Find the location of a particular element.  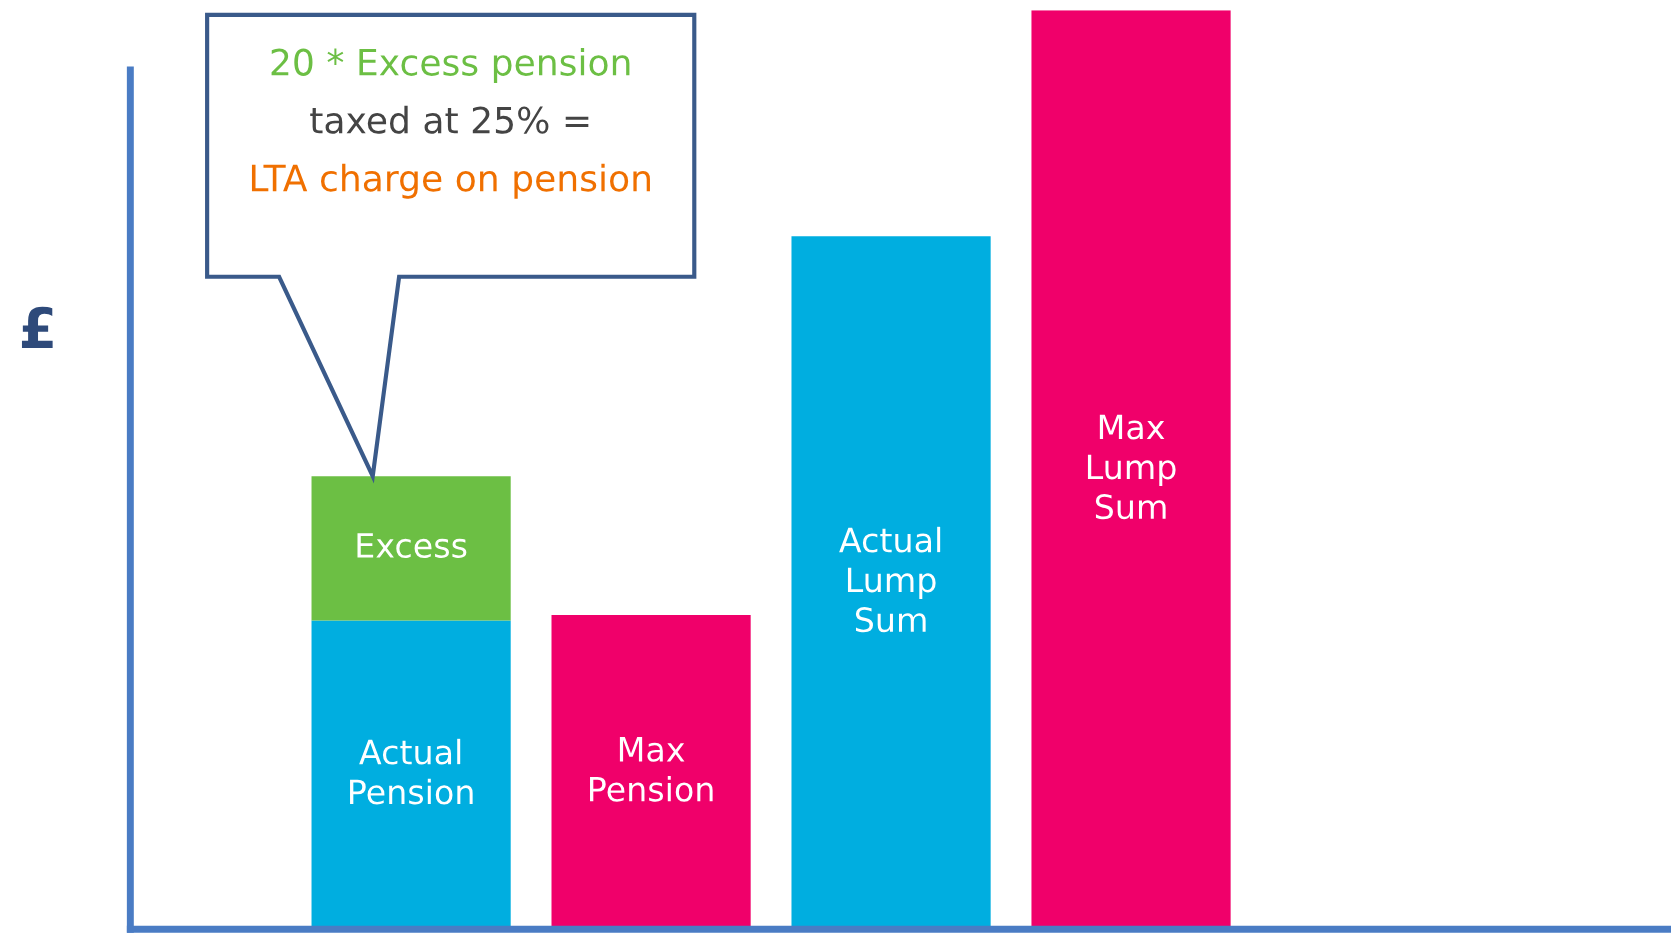

series-label: Max Lump Sum is located at coordinates (1131, 467).